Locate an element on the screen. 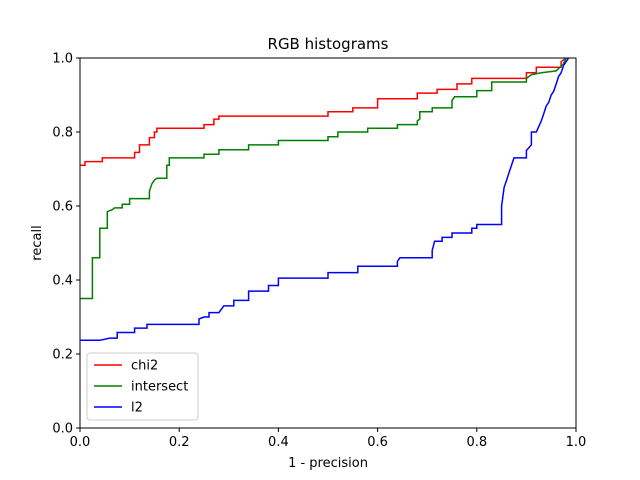 The height and width of the screenshot is (480, 640). y-tick-label: 0.6 is located at coordinates (62, 207).